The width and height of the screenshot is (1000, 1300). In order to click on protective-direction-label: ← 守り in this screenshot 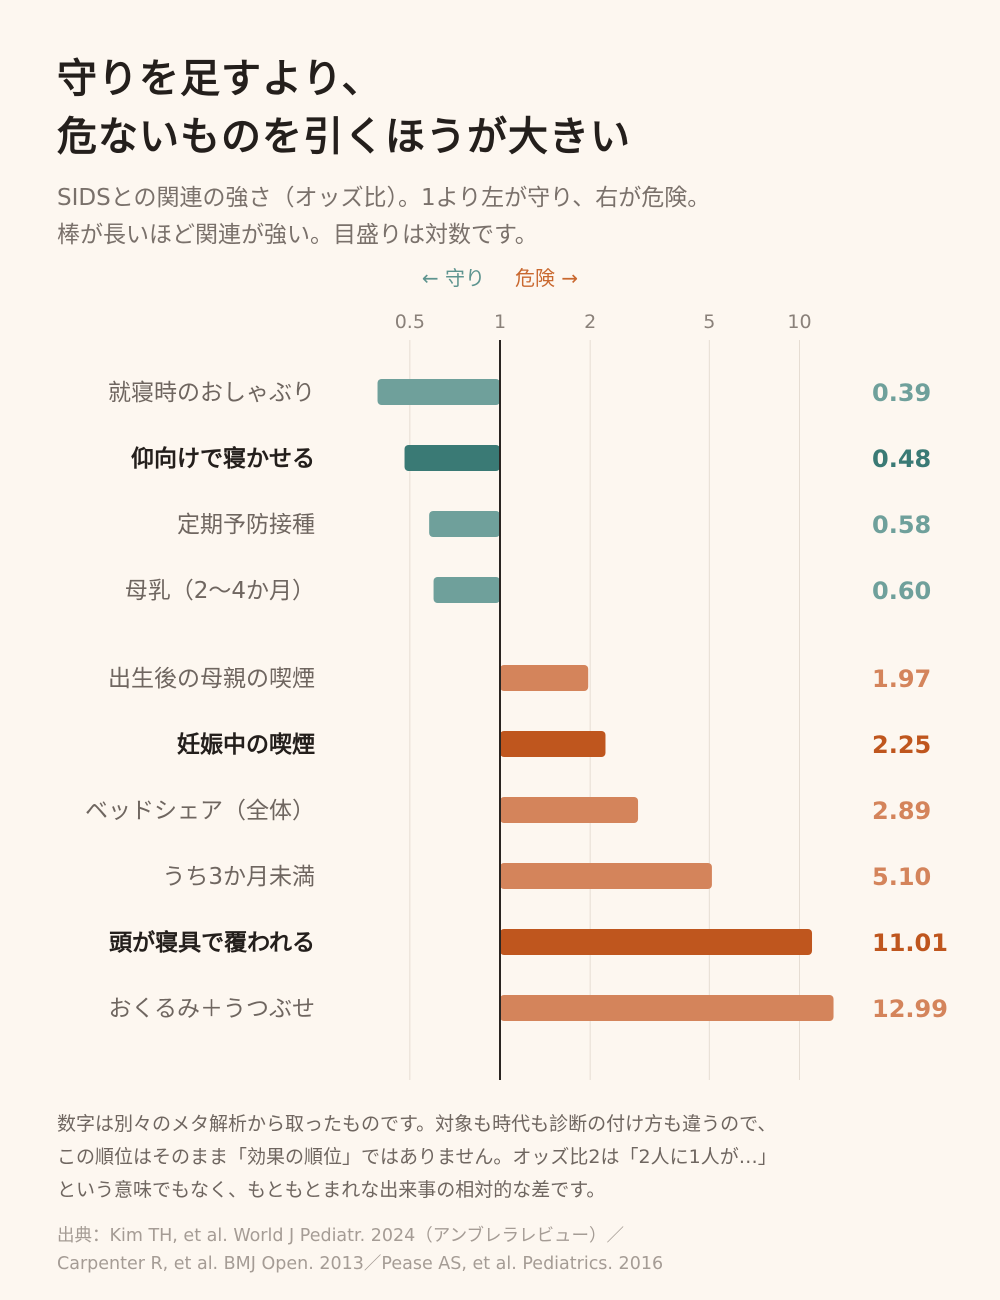, I will do `click(453, 278)`.